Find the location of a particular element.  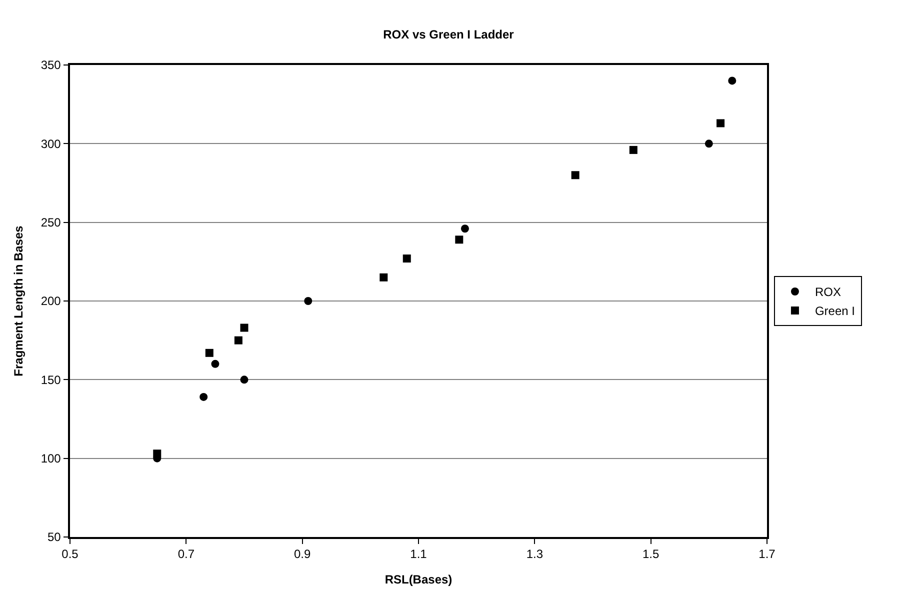

legend-label: Green I is located at coordinates (834, 311).